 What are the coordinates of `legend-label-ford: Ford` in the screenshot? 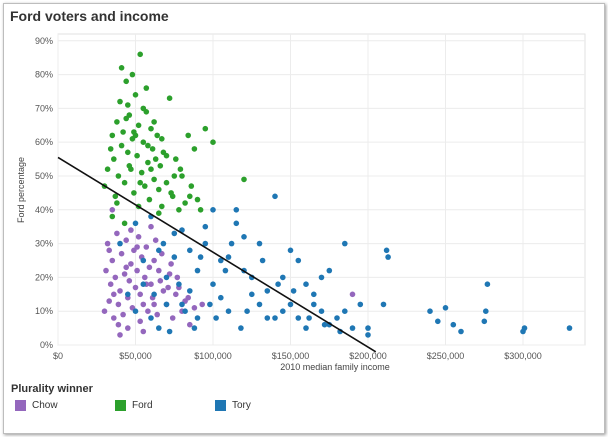 It's located at (142, 405).